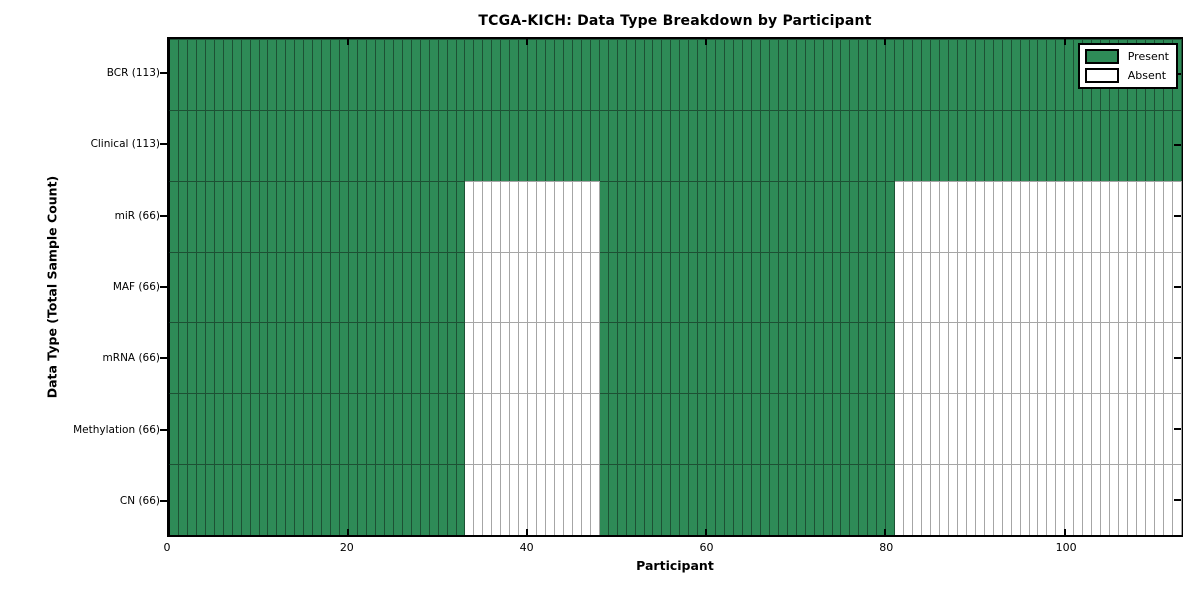 This screenshot has height=600, width=1200. Describe the element at coordinates (1126, 56) in the screenshot. I see `legend-entry-present: Present` at that location.